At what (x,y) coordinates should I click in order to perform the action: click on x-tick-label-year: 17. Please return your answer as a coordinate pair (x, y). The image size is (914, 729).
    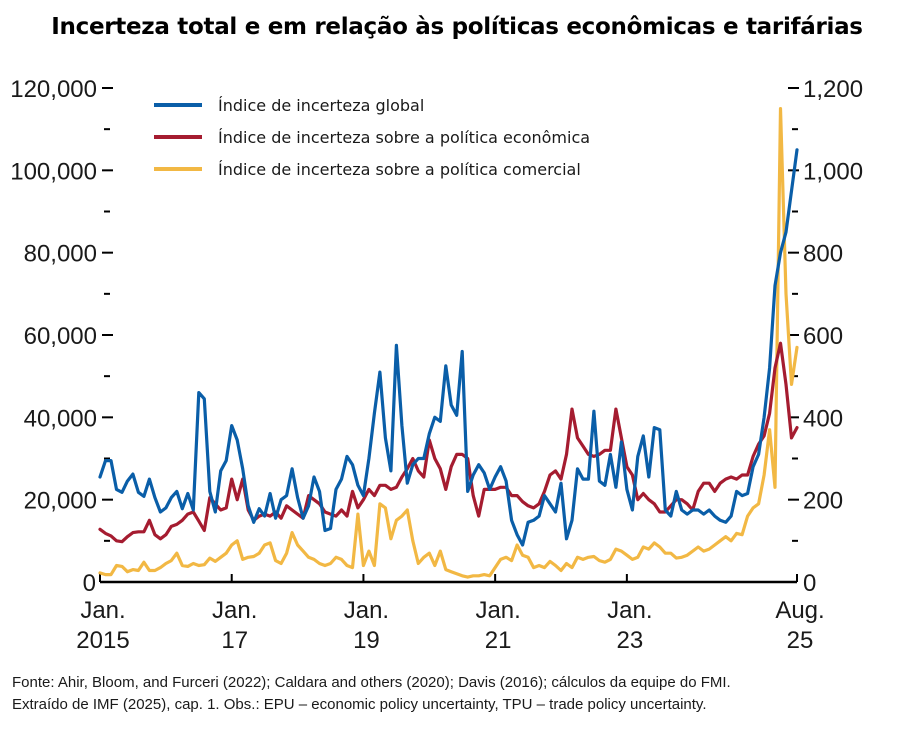
    Looking at the image, I should click on (234, 640).